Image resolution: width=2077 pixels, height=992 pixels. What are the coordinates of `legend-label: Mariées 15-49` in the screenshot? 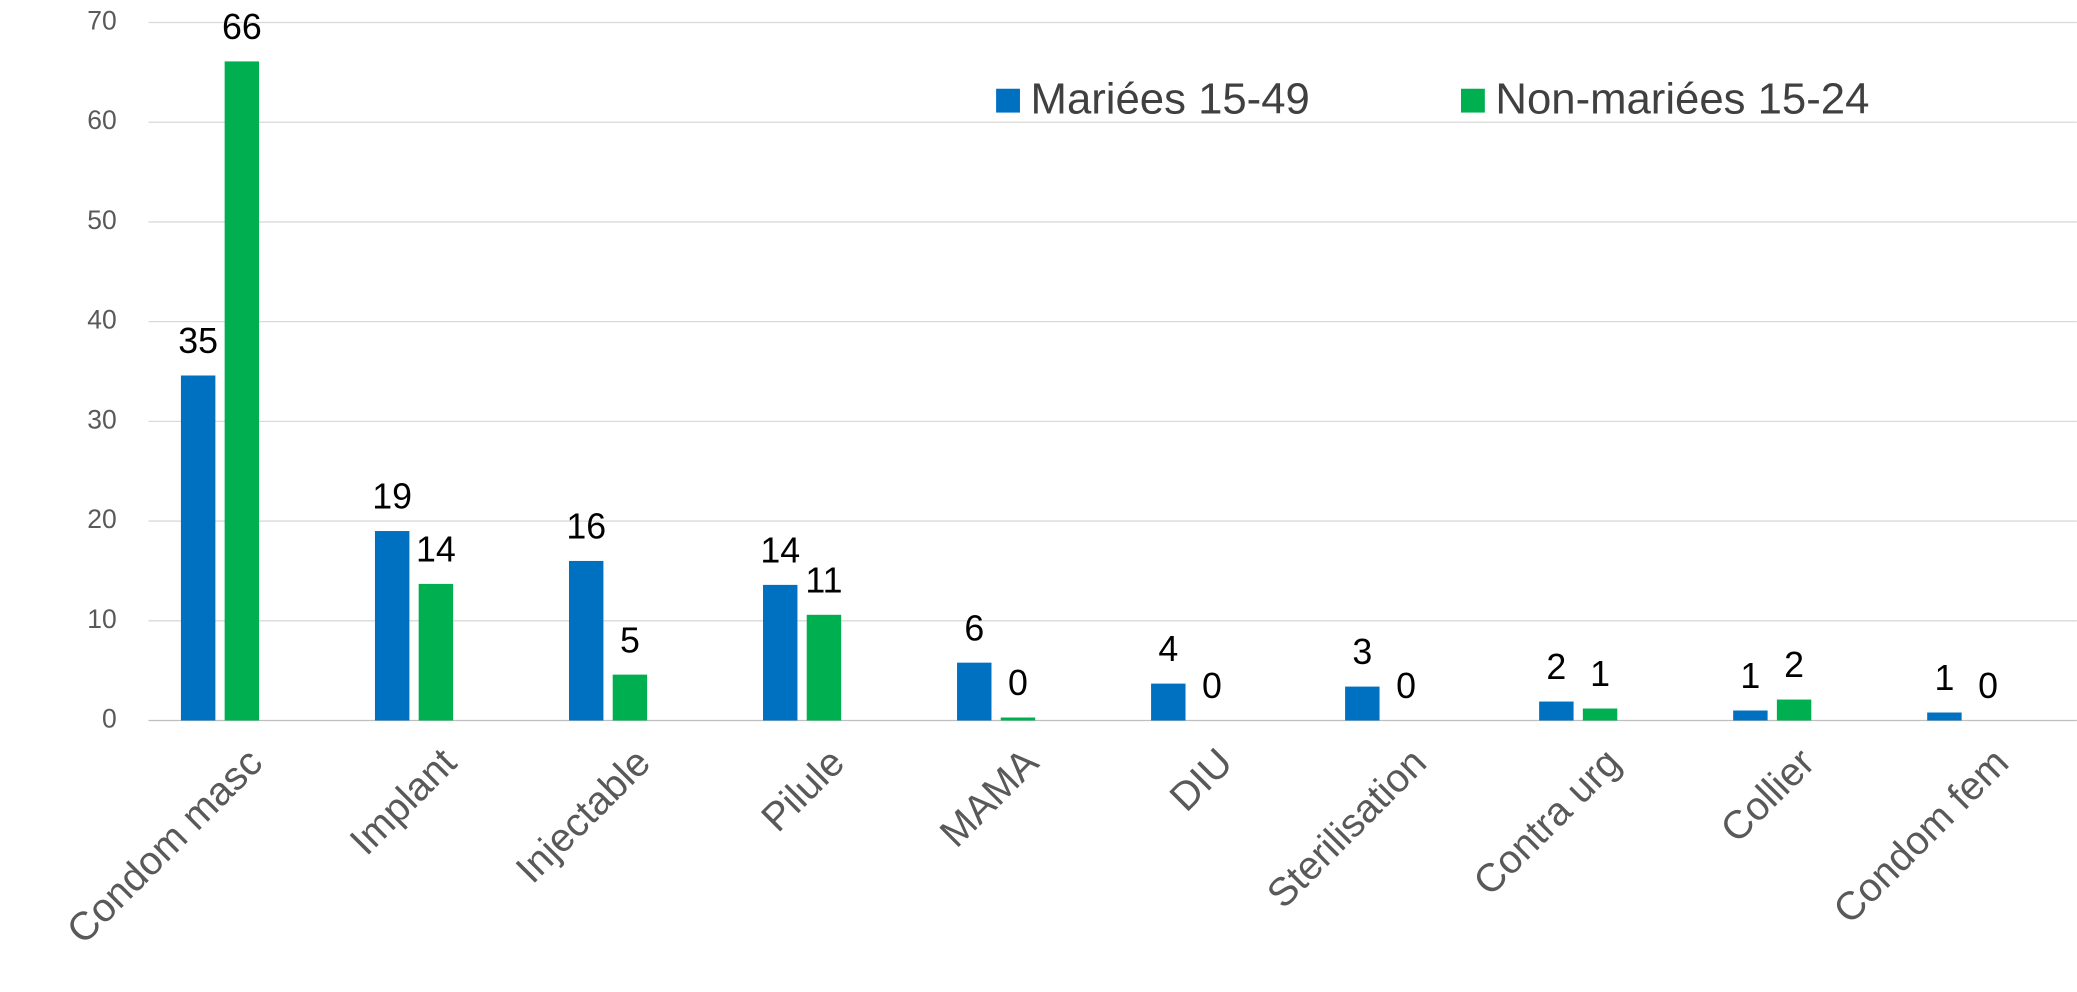 It's located at (1170, 99).